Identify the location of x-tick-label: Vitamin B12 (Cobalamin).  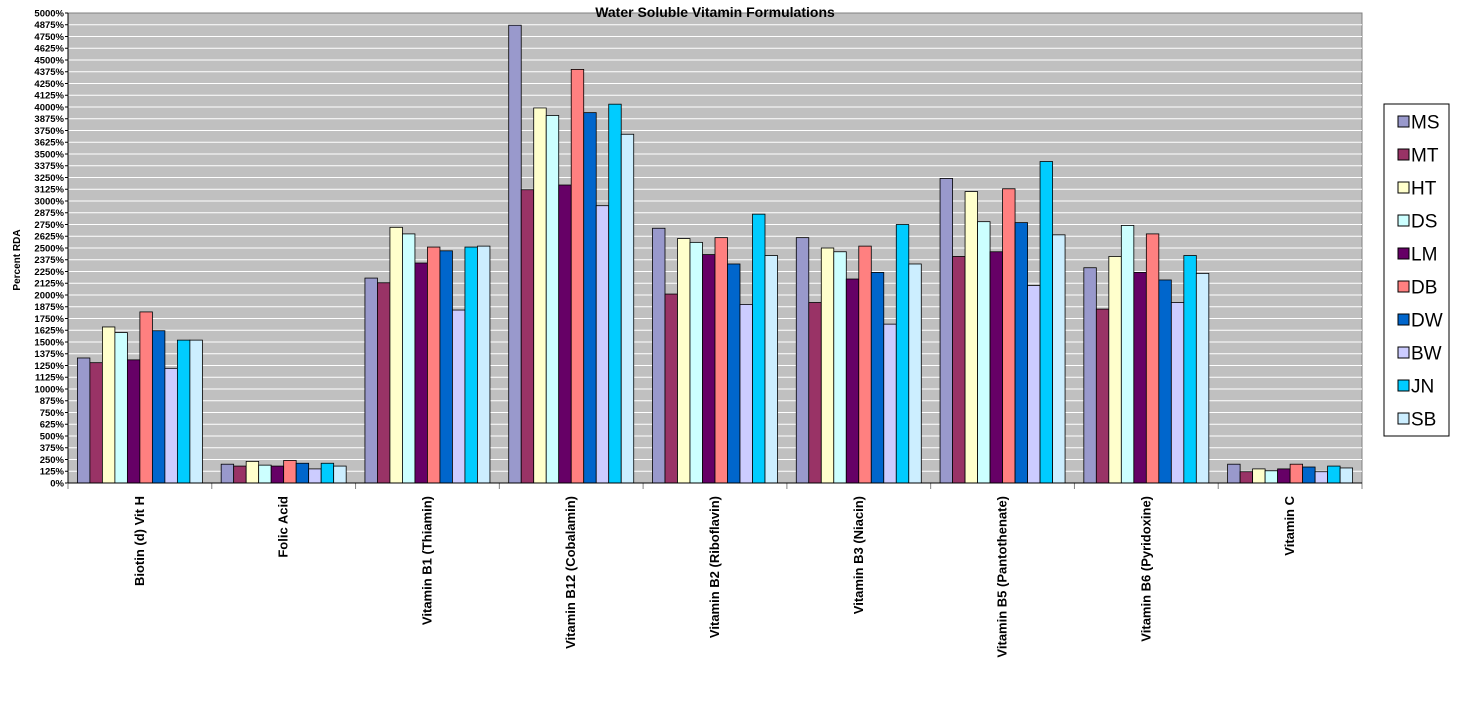
(570, 572).